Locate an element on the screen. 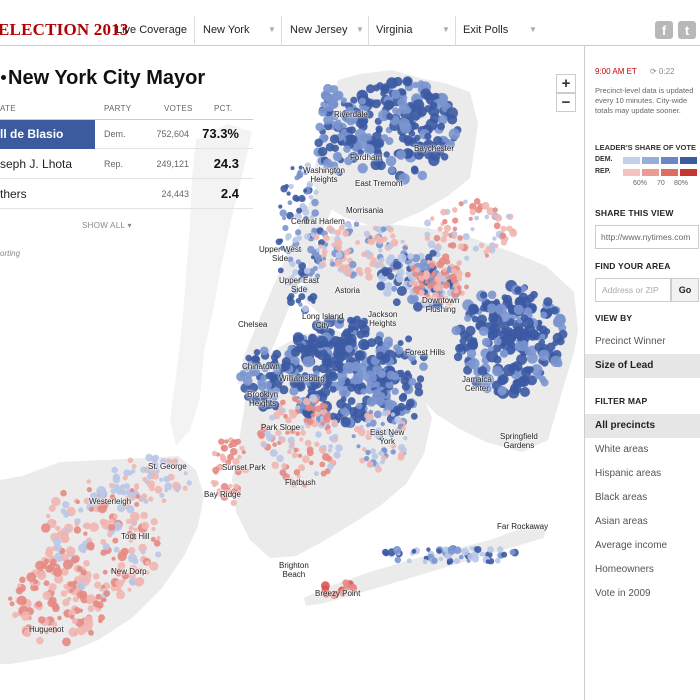  facebook-icon: f is located at coordinates (664, 30).